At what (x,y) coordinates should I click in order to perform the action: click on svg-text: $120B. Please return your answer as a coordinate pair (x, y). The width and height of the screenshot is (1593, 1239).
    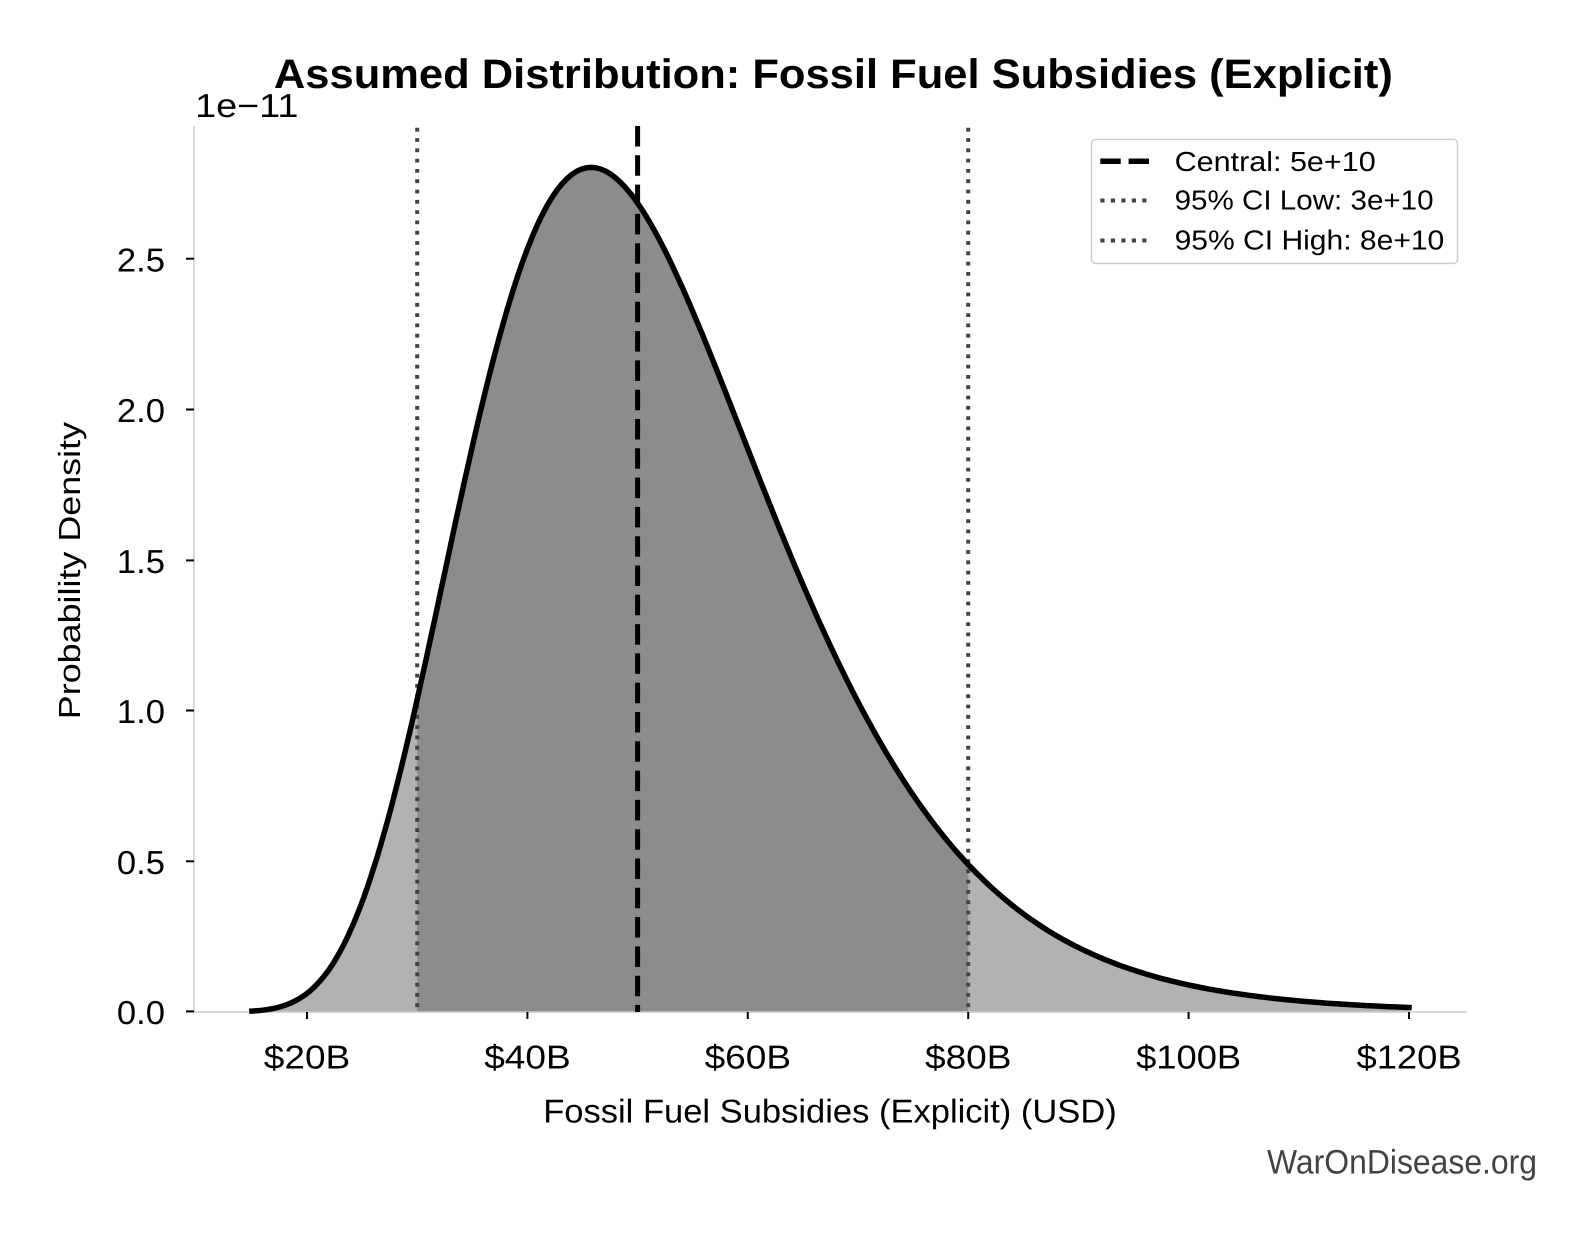
    Looking at the image, I should click on (1409, 1058).